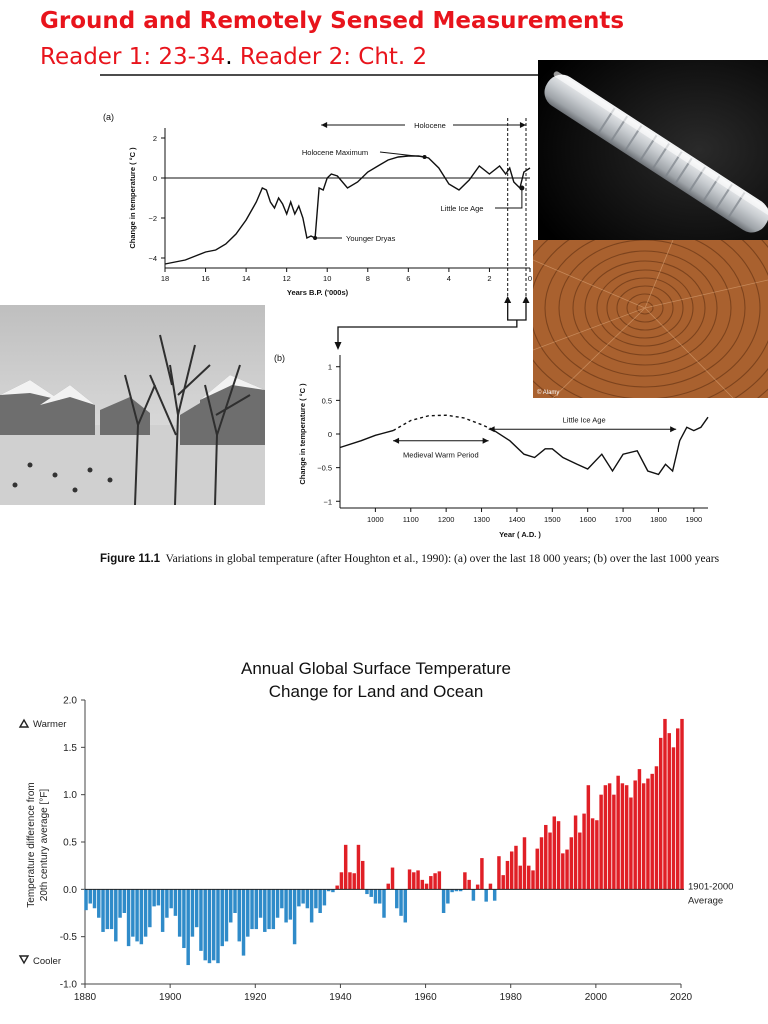 The width and height of the screenshot is (768, 1024). I want to click on bar-y-tick-label: 1.5, so click(70, 748).